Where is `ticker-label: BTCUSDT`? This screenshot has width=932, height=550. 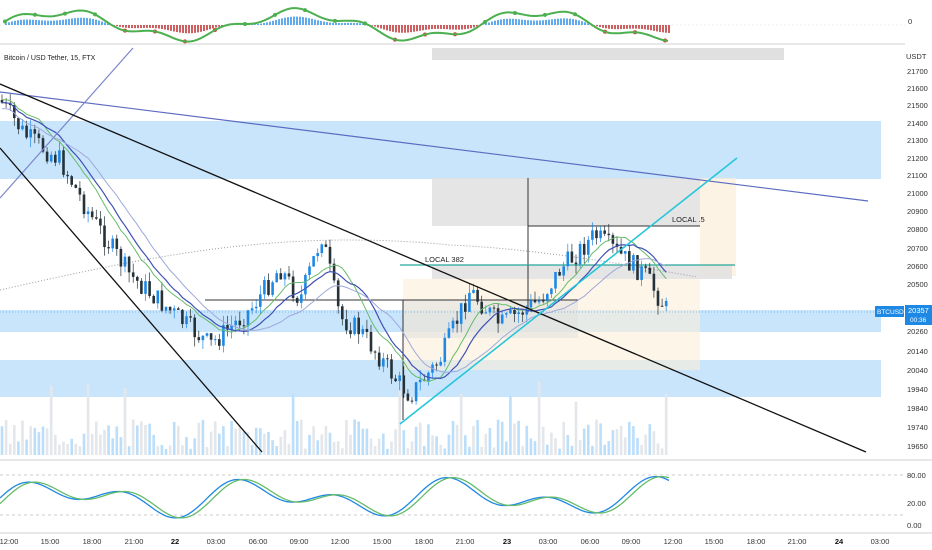
ticker-label: BTCUSDT is located at coordinates (892, 312).